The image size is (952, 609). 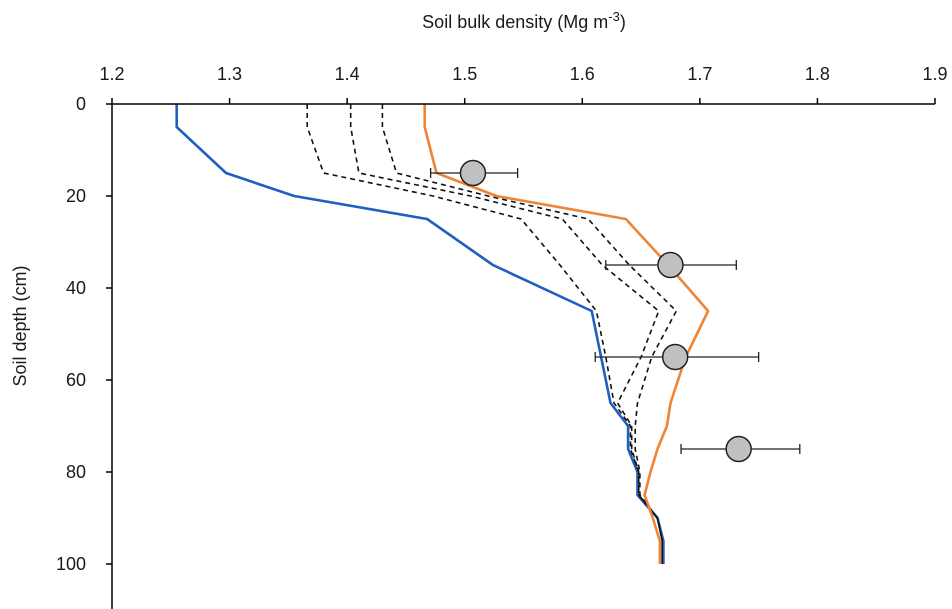 I want to click on y-tick-label: 20, so click(x=76, y=196).